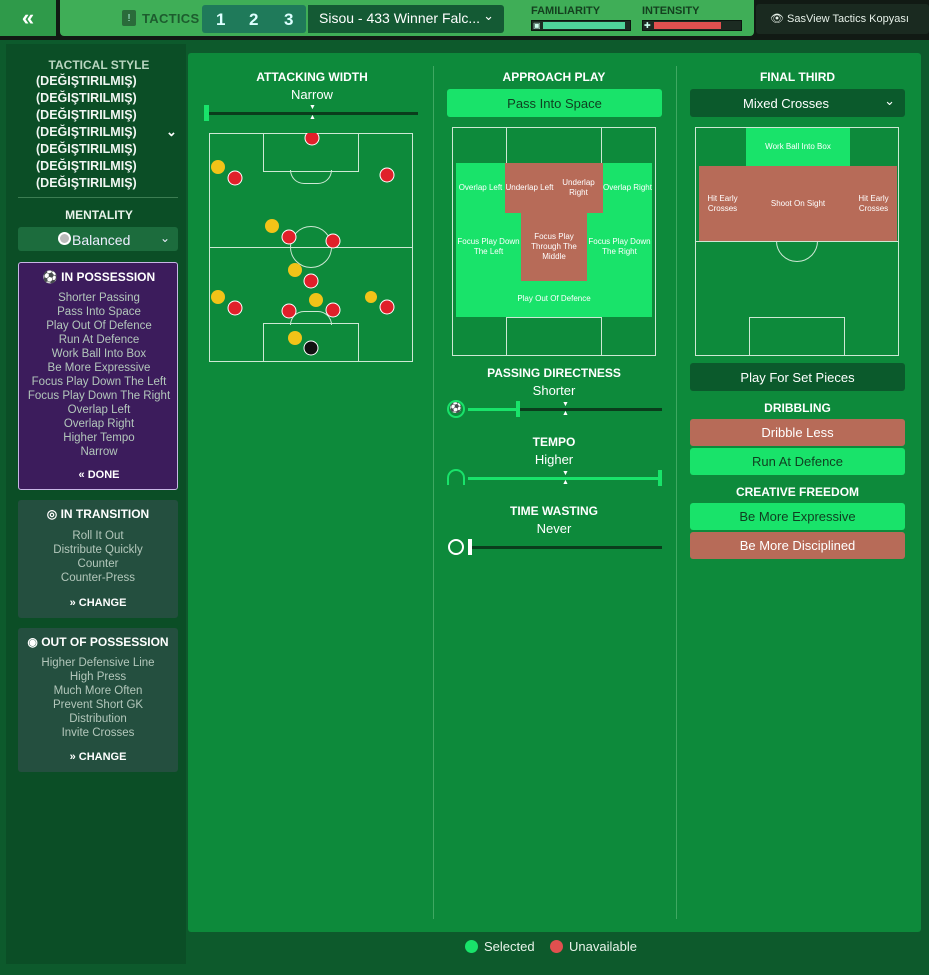 This screenshot has width=929, height=975. I want to click on mentality-title: MENTALITY, so click(99, 215).